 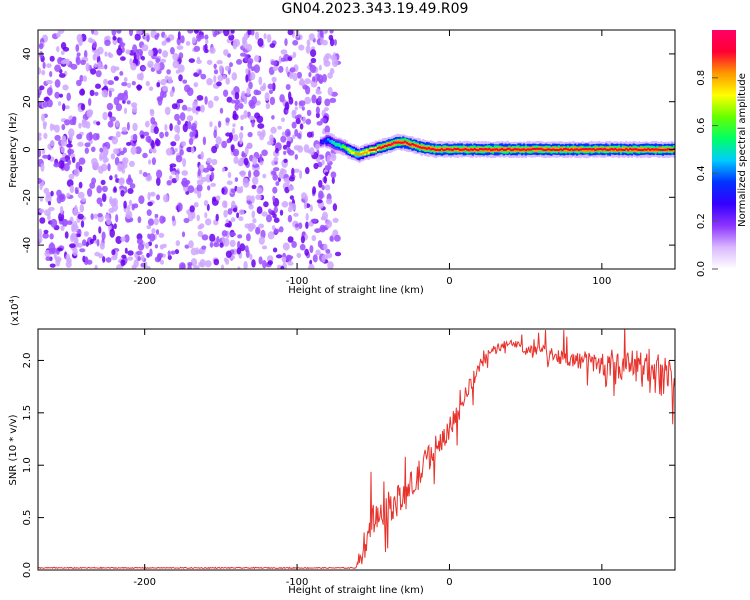 What do you see at coordinates (297, 582) in the screenshot?
I see `snr-x-tick-label: -100` at bounding box center [297, 582].